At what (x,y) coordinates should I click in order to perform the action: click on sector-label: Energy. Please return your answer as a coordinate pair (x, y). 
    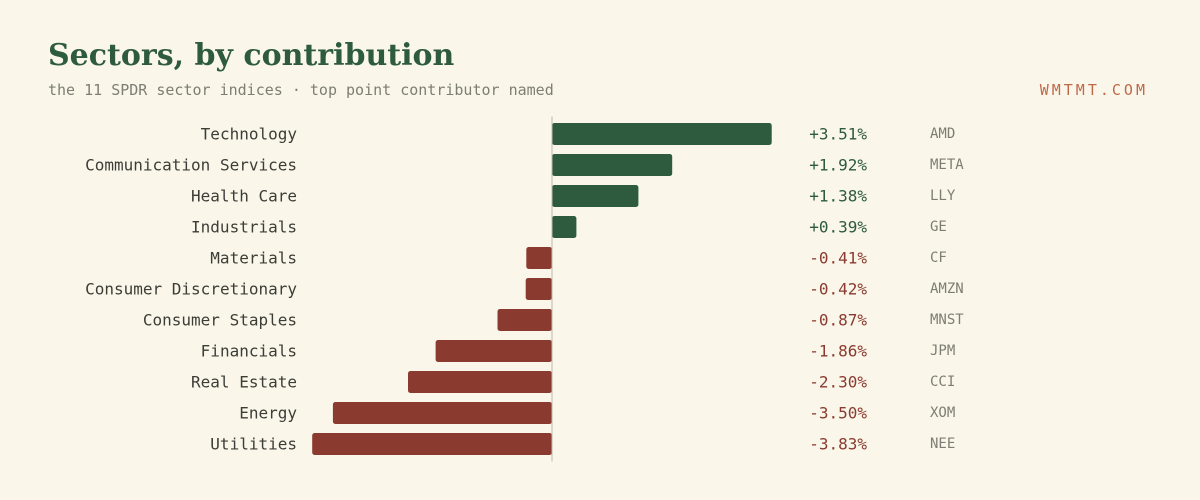
    Looking at the image, I should click on (268, 413).